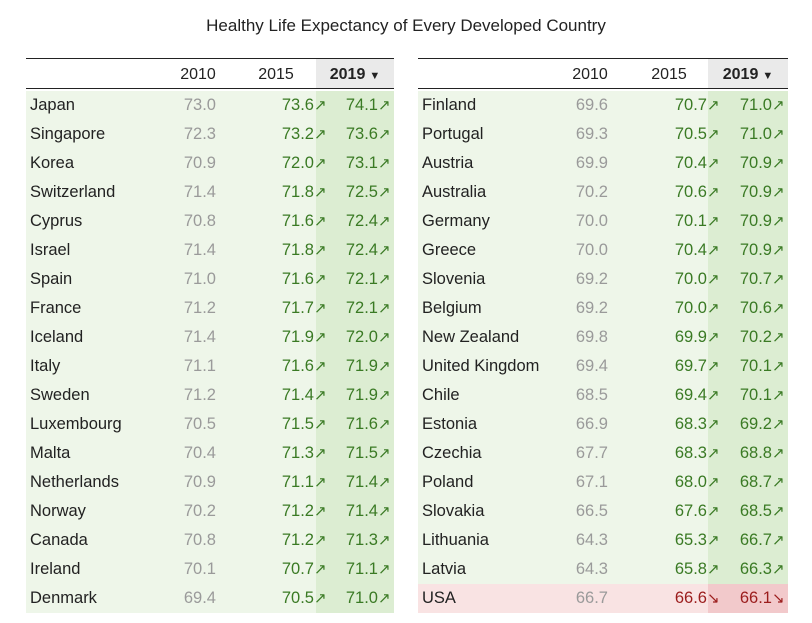 This screenshot has height=623, width=812. I want to click on table-row: Slovakia 66.5 67.6↗ 68.5↗, so click(603, 511).